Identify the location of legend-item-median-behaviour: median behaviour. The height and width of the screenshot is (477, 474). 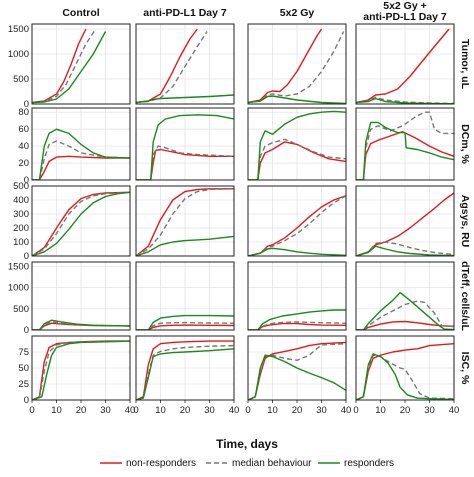
(259, 463).